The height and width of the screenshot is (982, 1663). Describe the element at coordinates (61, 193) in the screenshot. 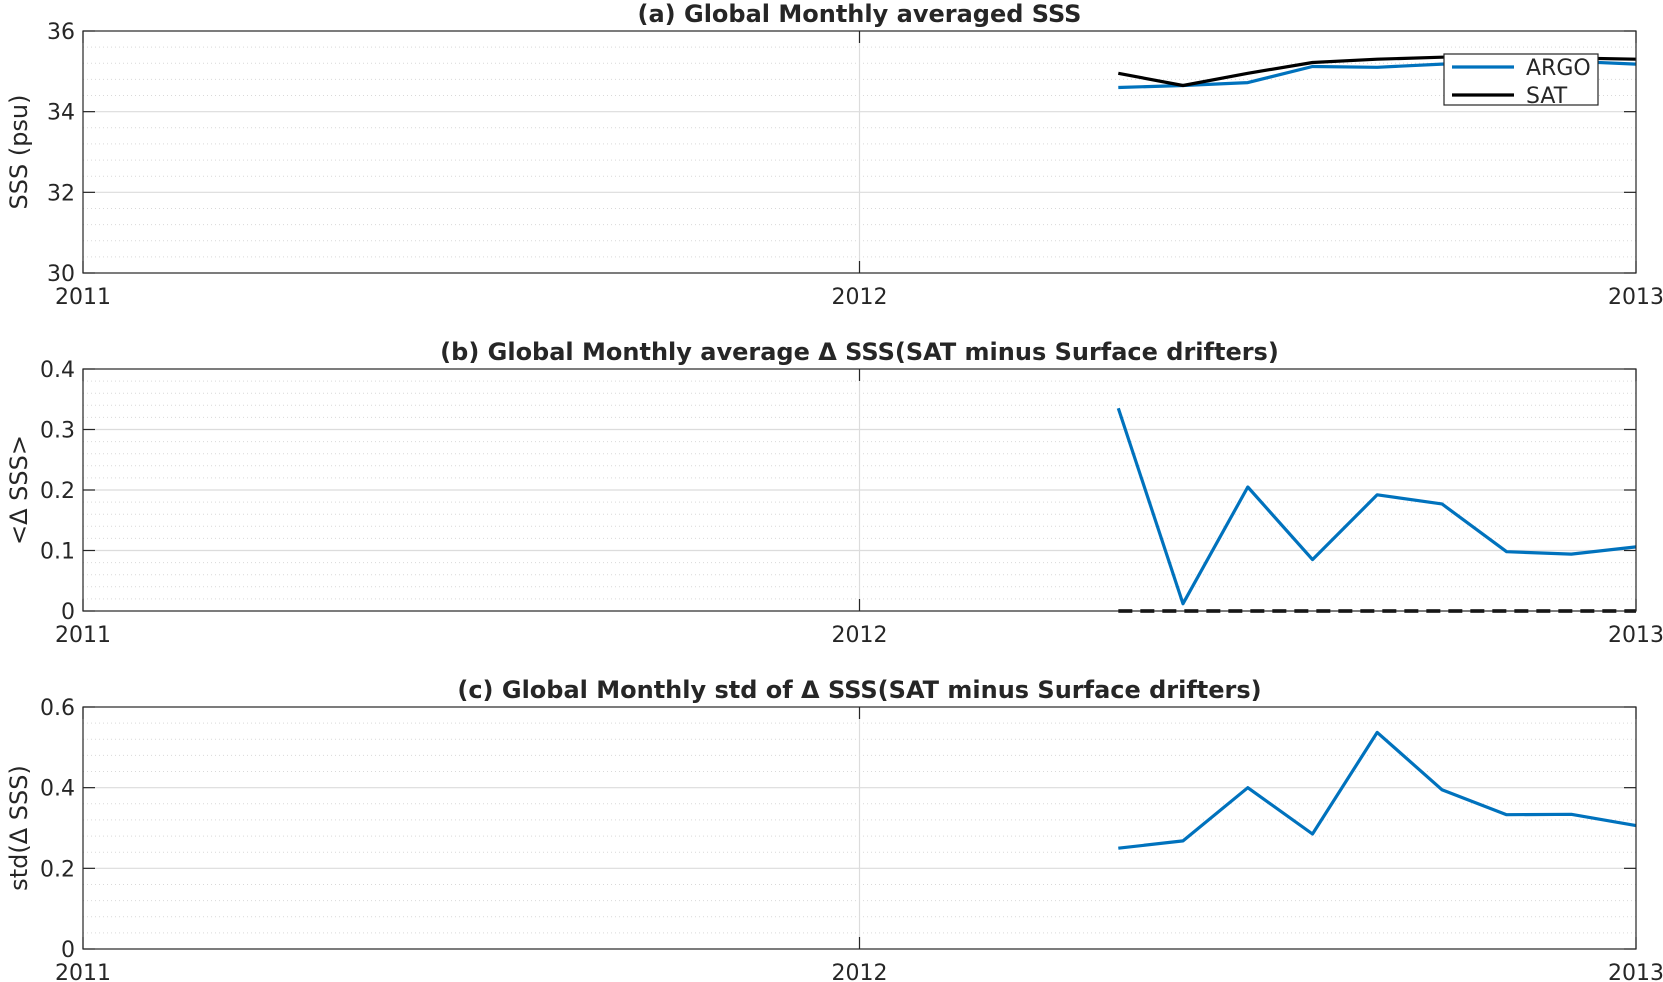

I see `y-tick-label: 32` at that location.